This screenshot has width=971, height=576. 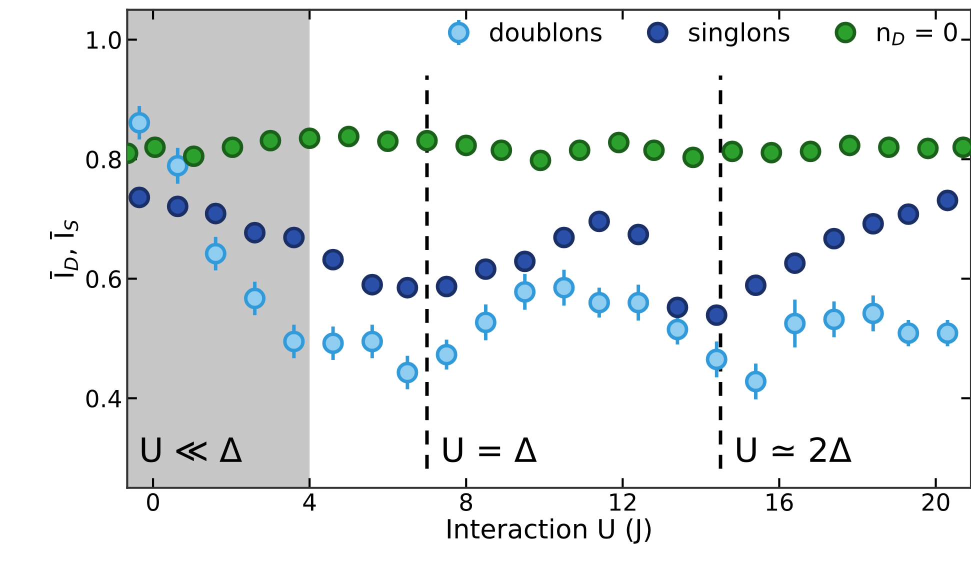 What do you see at coordinates (103, 159) in the screenshot?
I see `y-tick-label: 0.8` at bounding box center [103, 159].